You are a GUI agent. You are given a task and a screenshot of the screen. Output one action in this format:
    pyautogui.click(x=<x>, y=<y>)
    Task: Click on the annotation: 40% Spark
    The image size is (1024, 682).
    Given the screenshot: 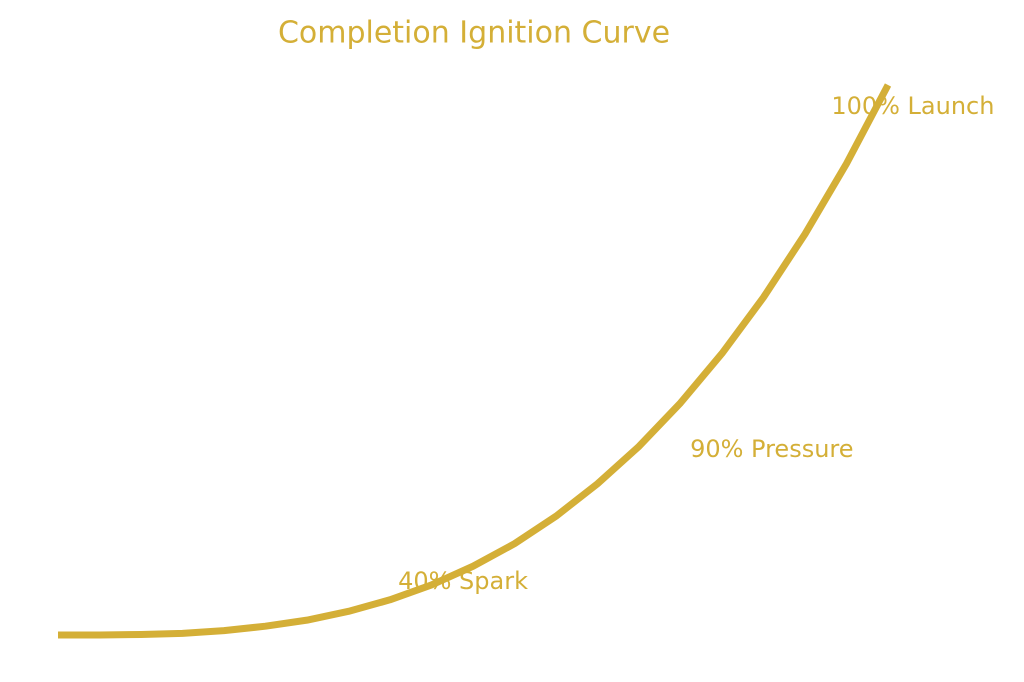 What is the action you would take?
    pyautogui.click(x=463, y=581)
    